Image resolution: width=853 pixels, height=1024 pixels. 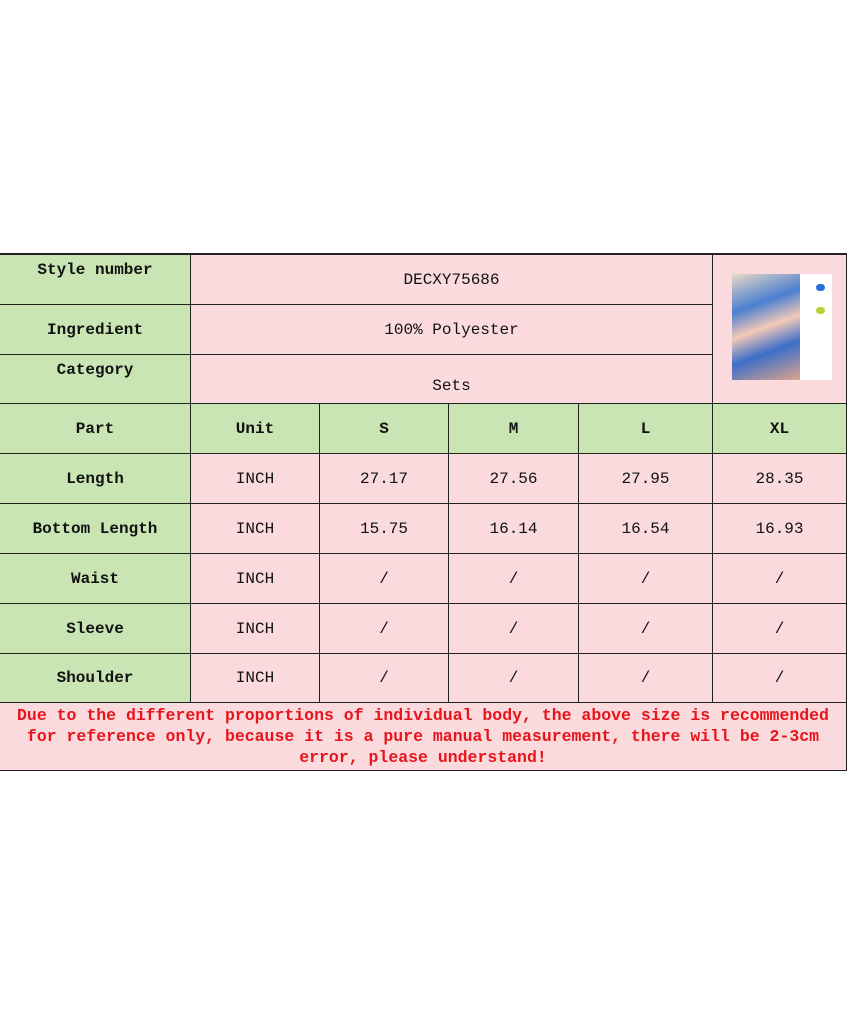 What do you see at coordinates (95, 479) in the screenshot?
I see `row-label: Length` at bounding box center [95, 479].